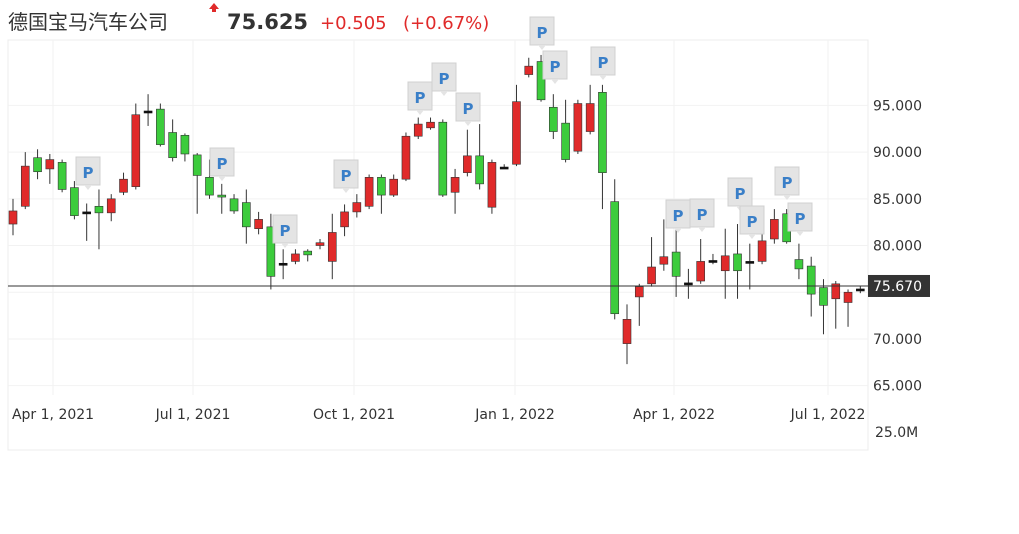 This screenshot has width=1019, height=534. Describe the element at coordinates (897, 200) in the screenshot. I see `y-tick-label: 85.000` at that location.